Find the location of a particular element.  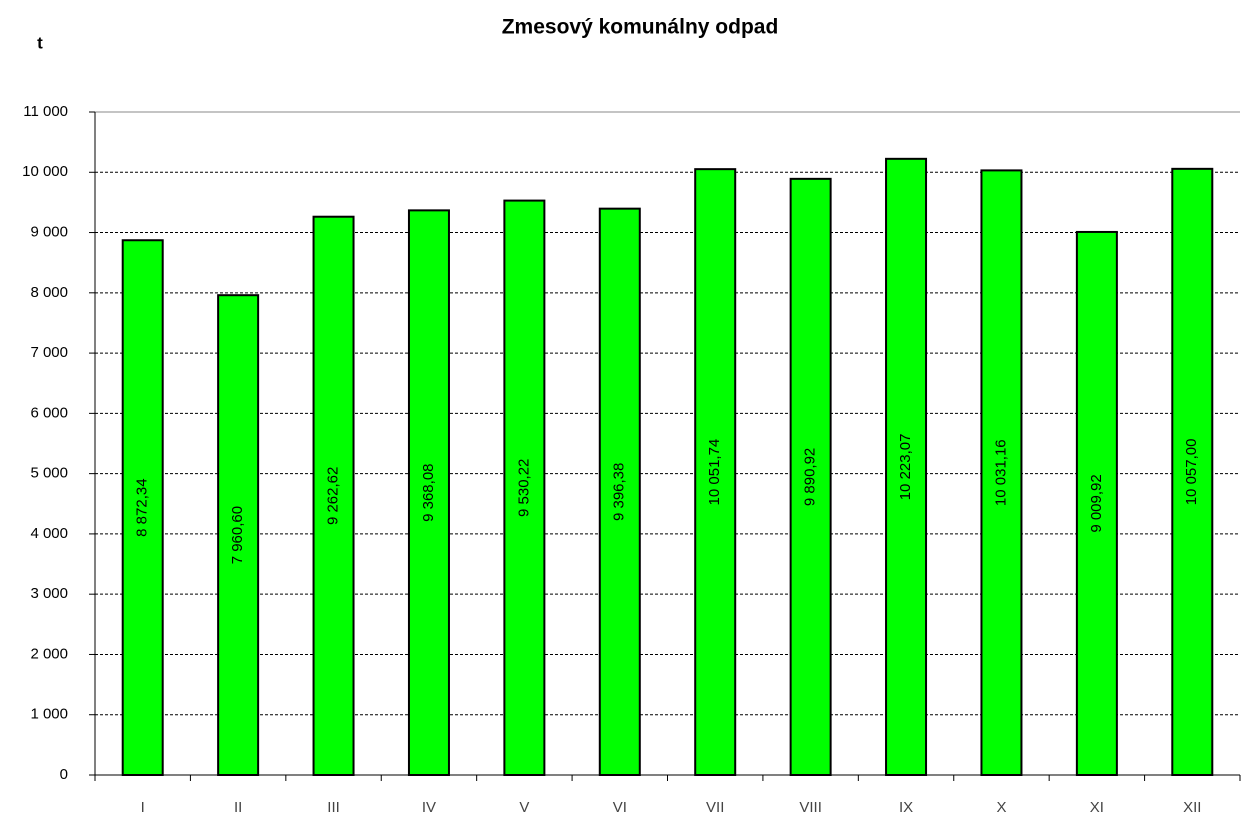

y-tick-label: 0 is located at coordinates (64, 774).